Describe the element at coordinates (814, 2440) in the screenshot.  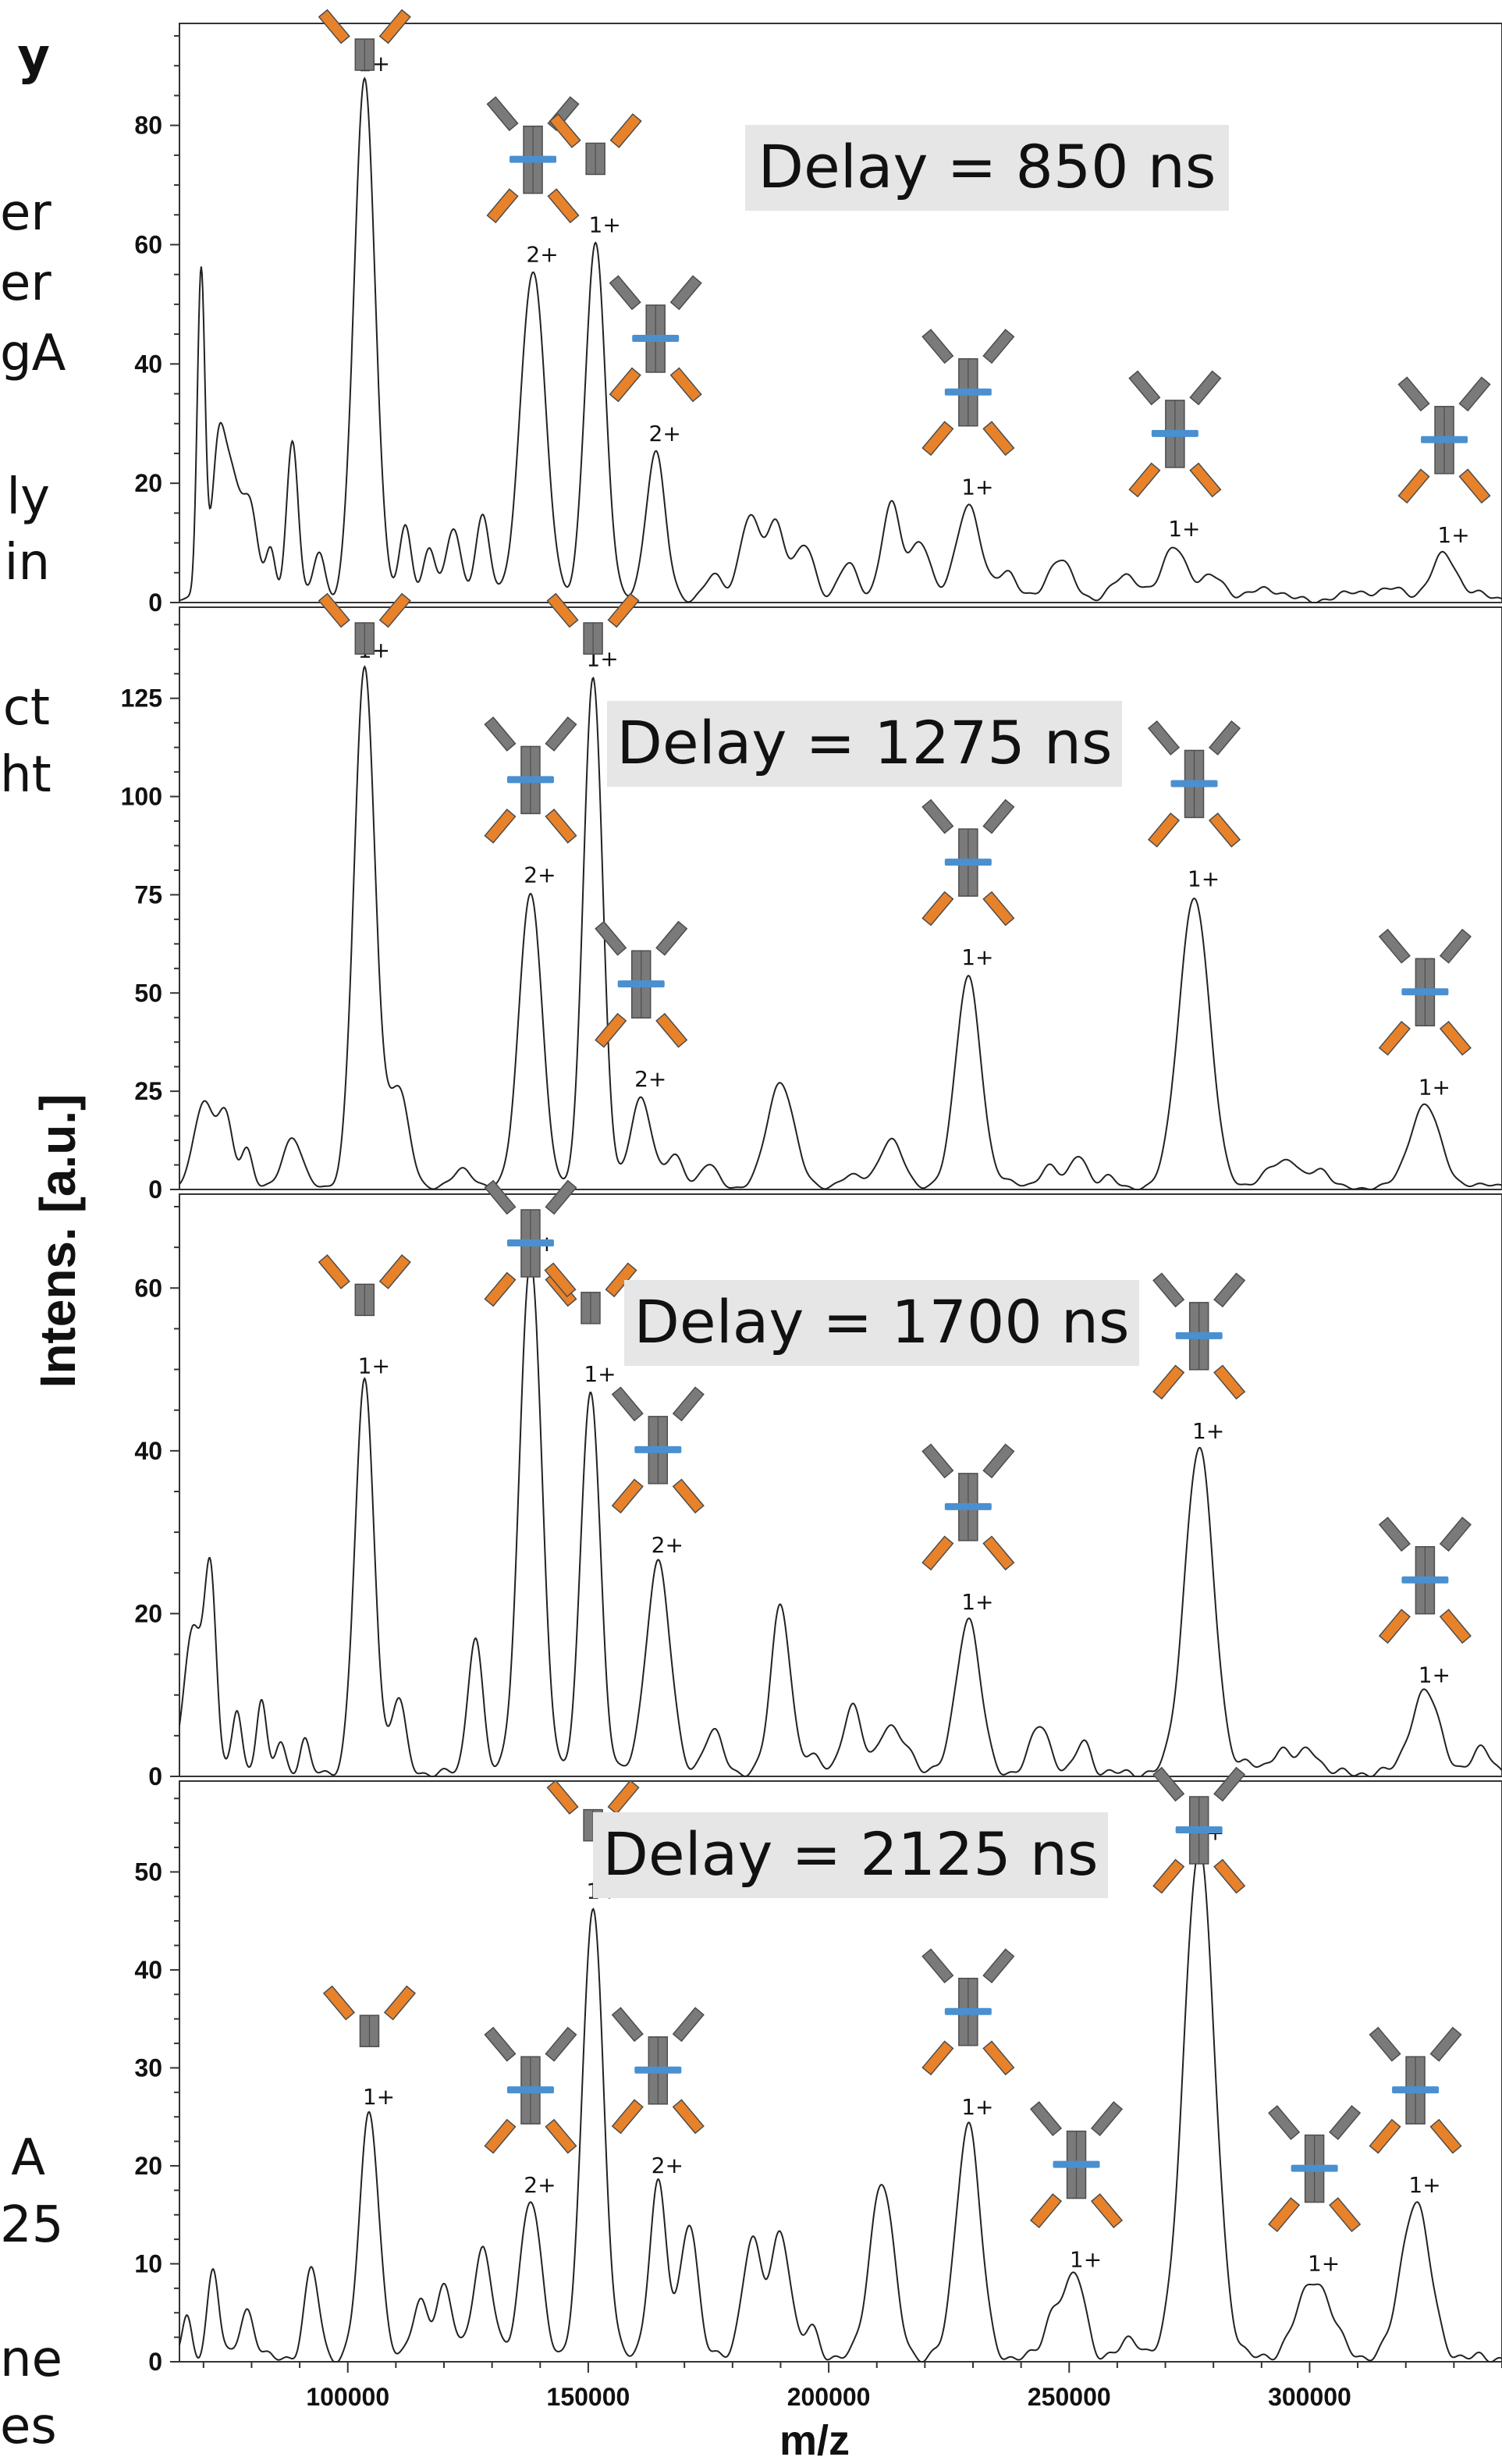
I see `x-axis-title: m/z` at that location.